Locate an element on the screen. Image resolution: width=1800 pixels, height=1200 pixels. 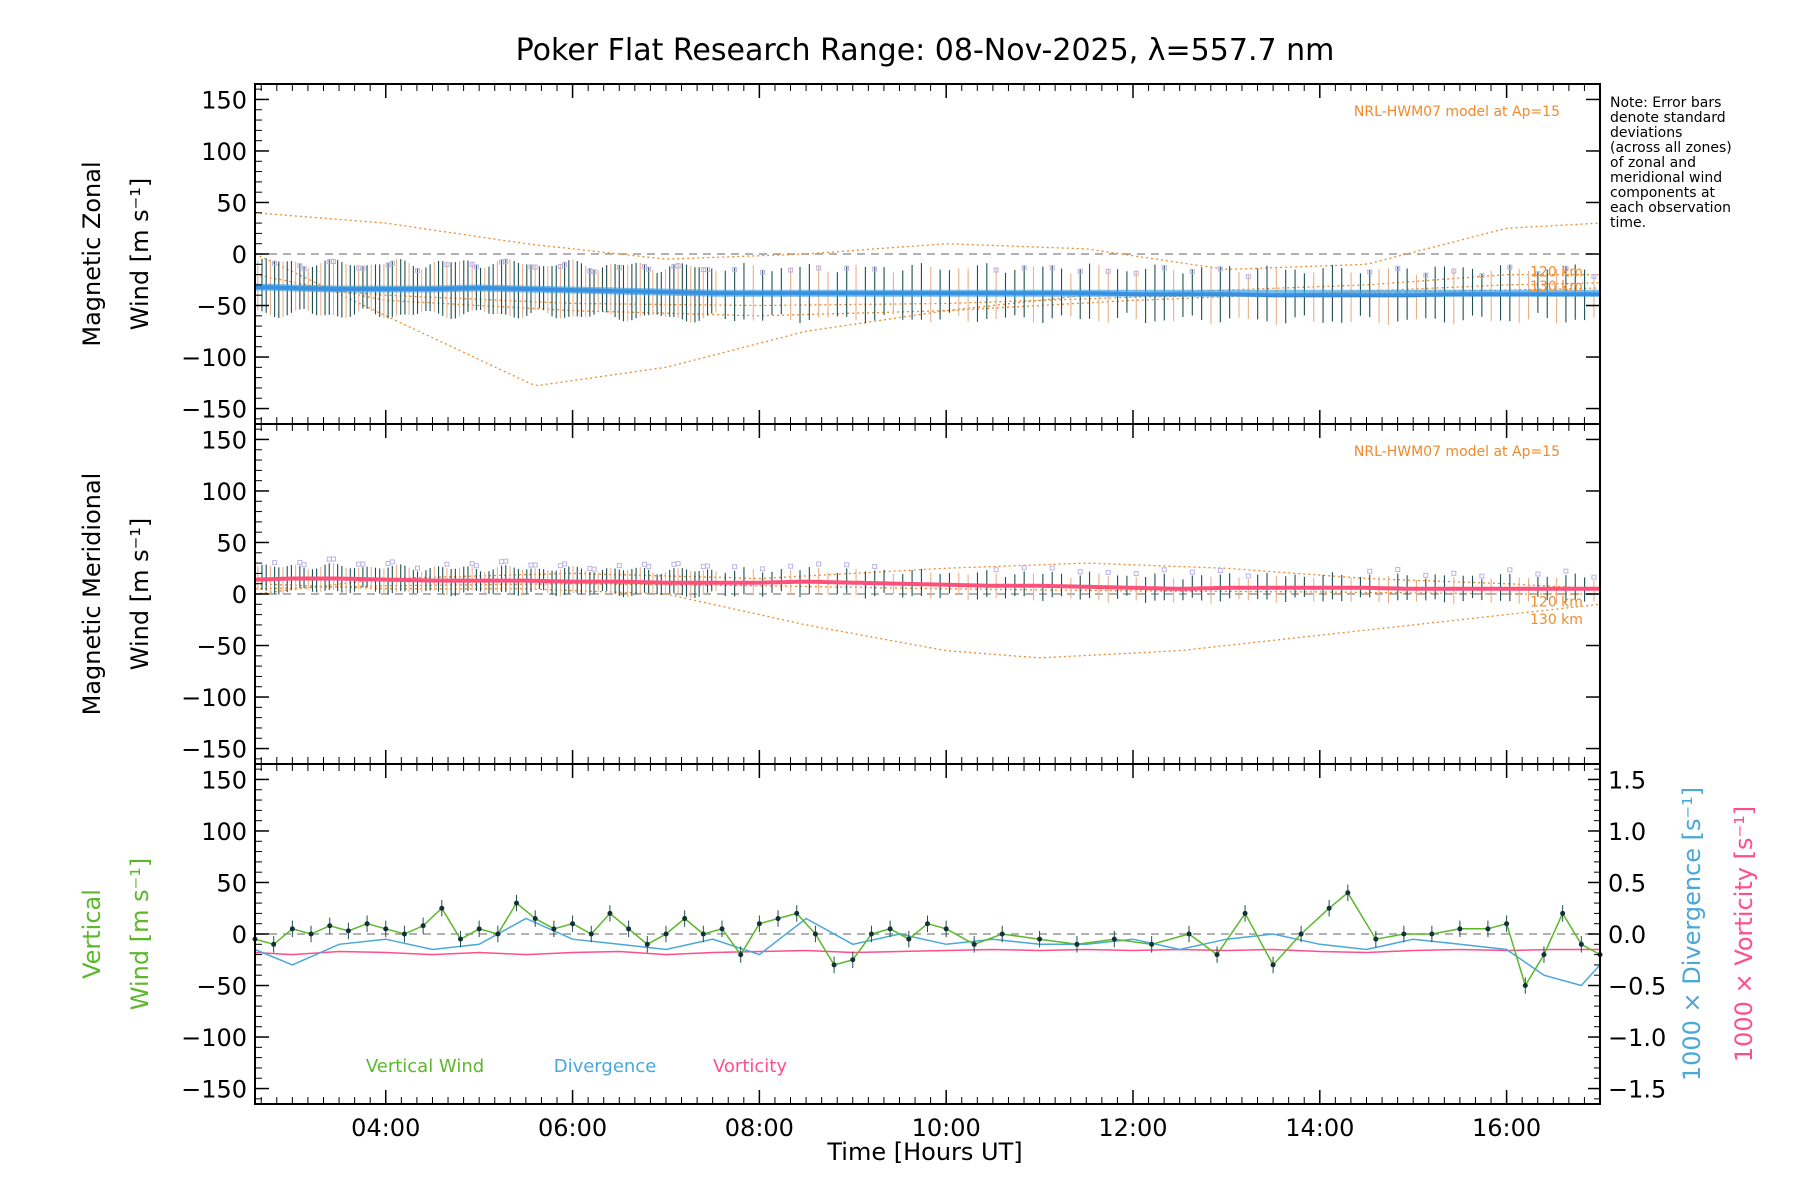
x-tick-label: 04:00 is located at coordinates (385, 1128).